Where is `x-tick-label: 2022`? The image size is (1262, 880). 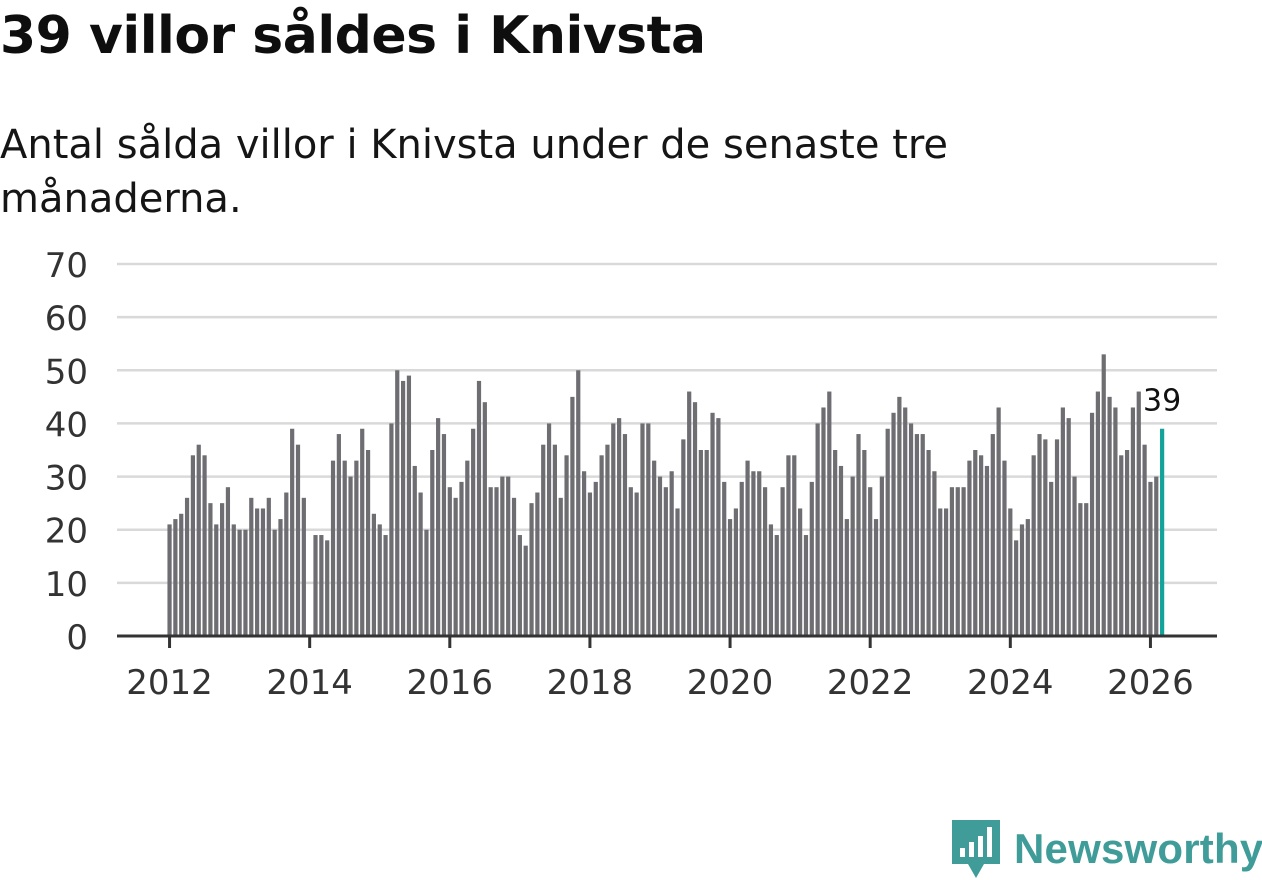 x-tick-label: 2022 is located at coordinates (870, 683).